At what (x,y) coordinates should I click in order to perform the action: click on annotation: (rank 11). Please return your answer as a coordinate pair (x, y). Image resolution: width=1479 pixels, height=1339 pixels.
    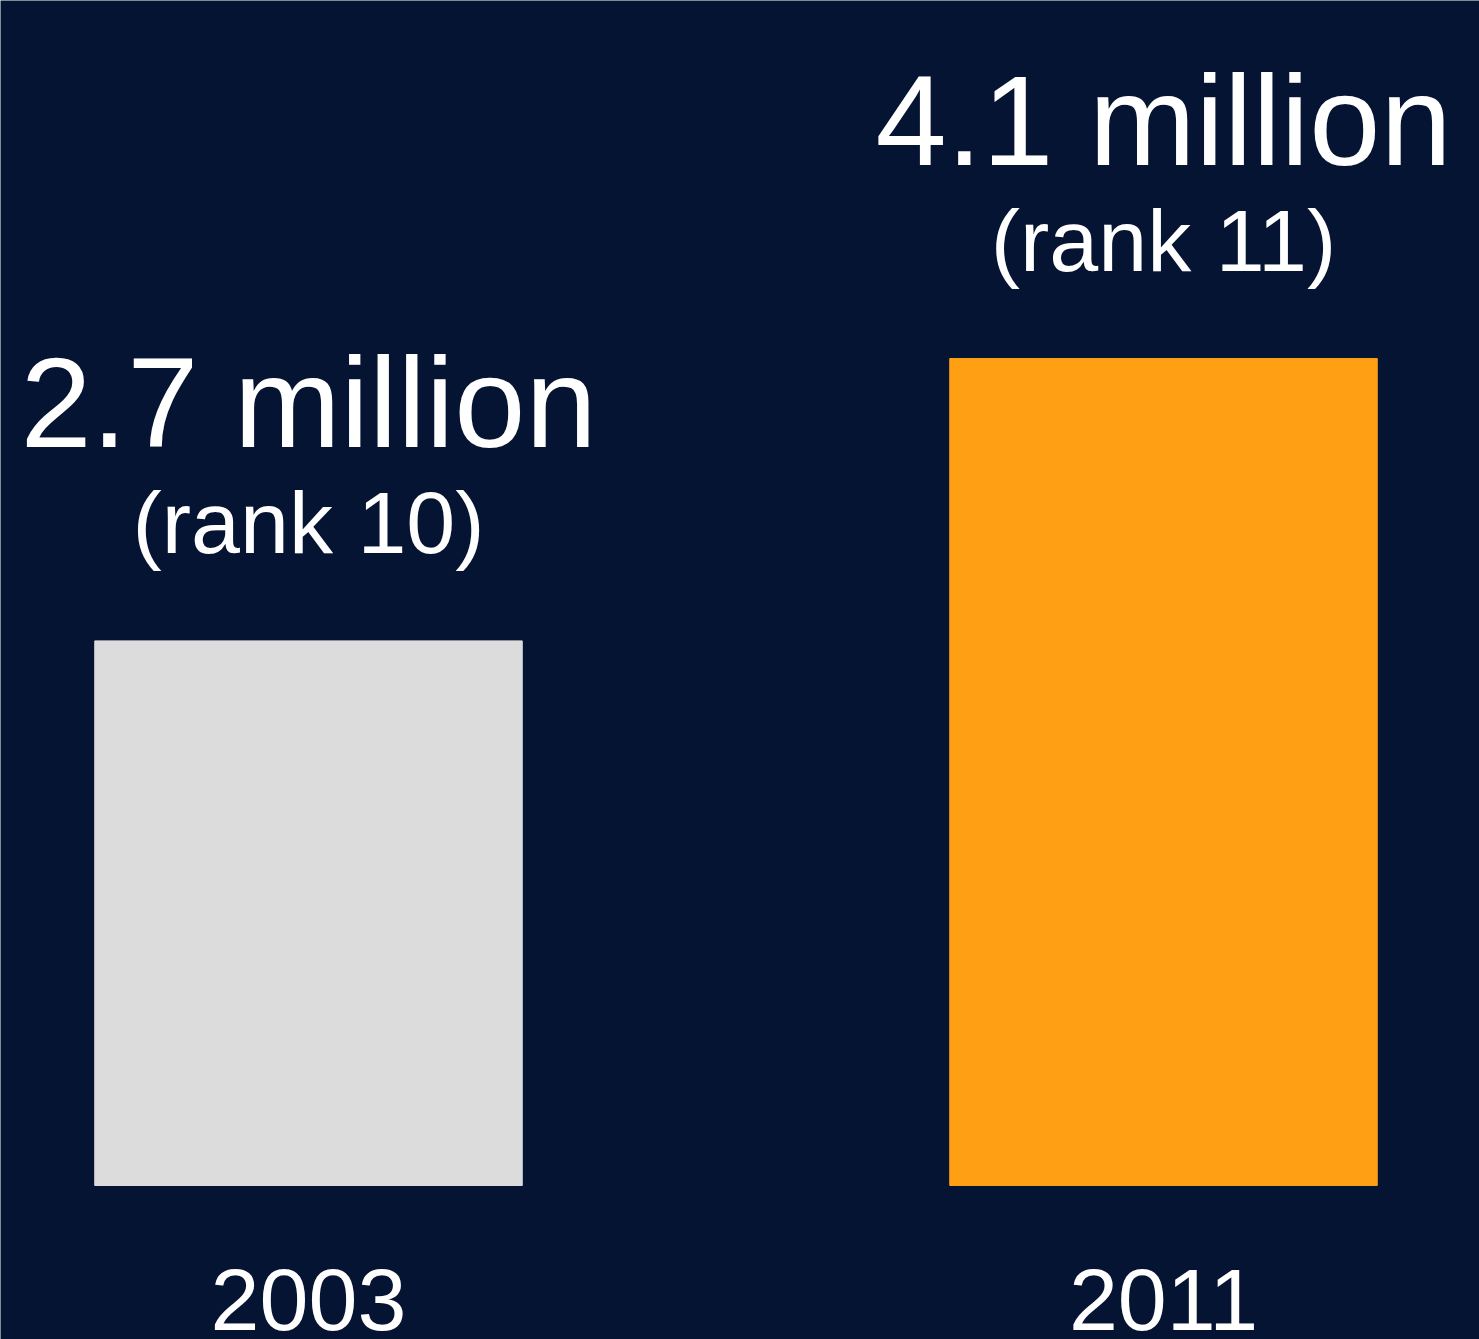
    Looking at the image, I should click on (1163, 240).